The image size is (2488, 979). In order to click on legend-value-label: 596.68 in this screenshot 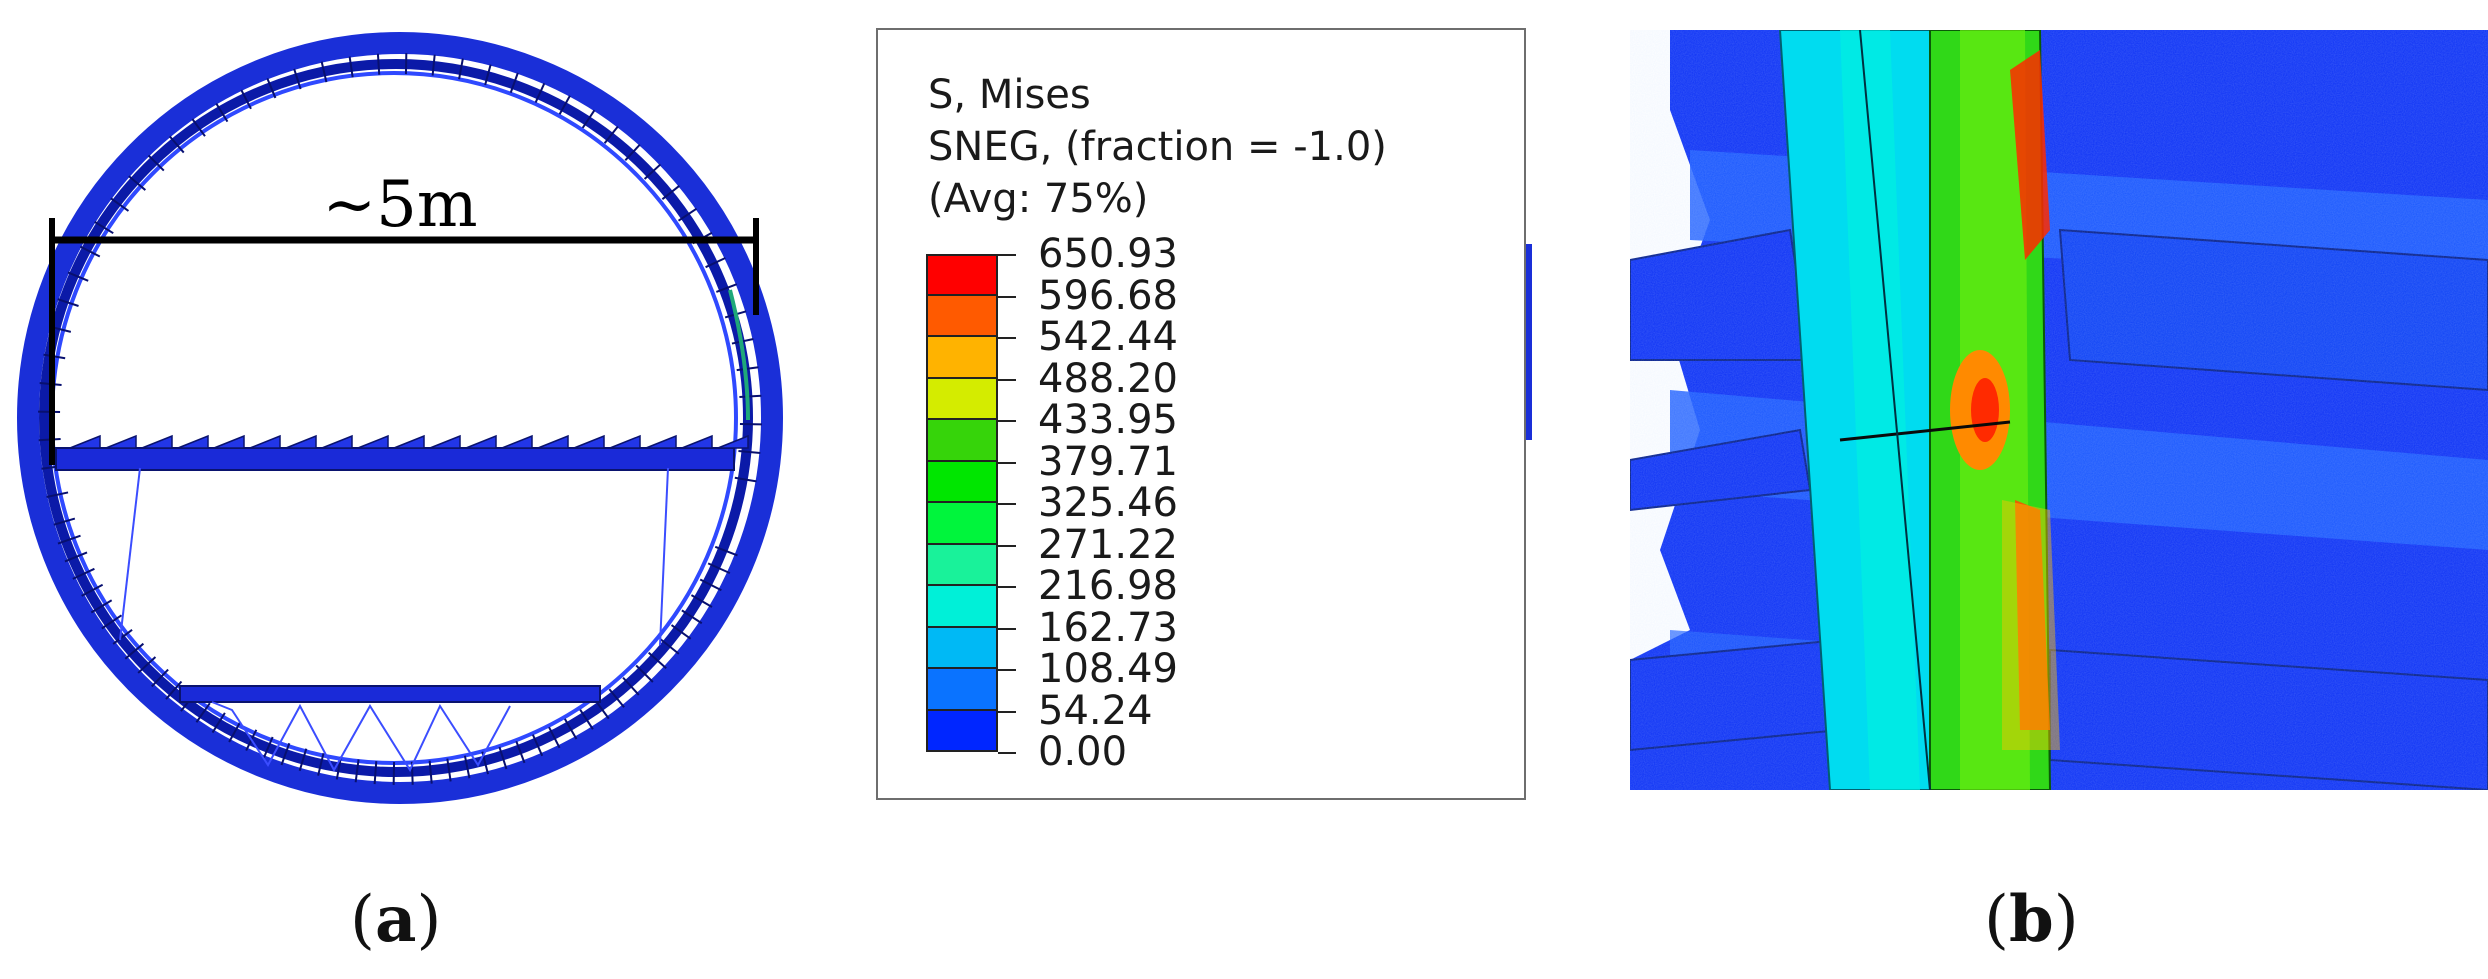, I will do `click(1108, 295)`.